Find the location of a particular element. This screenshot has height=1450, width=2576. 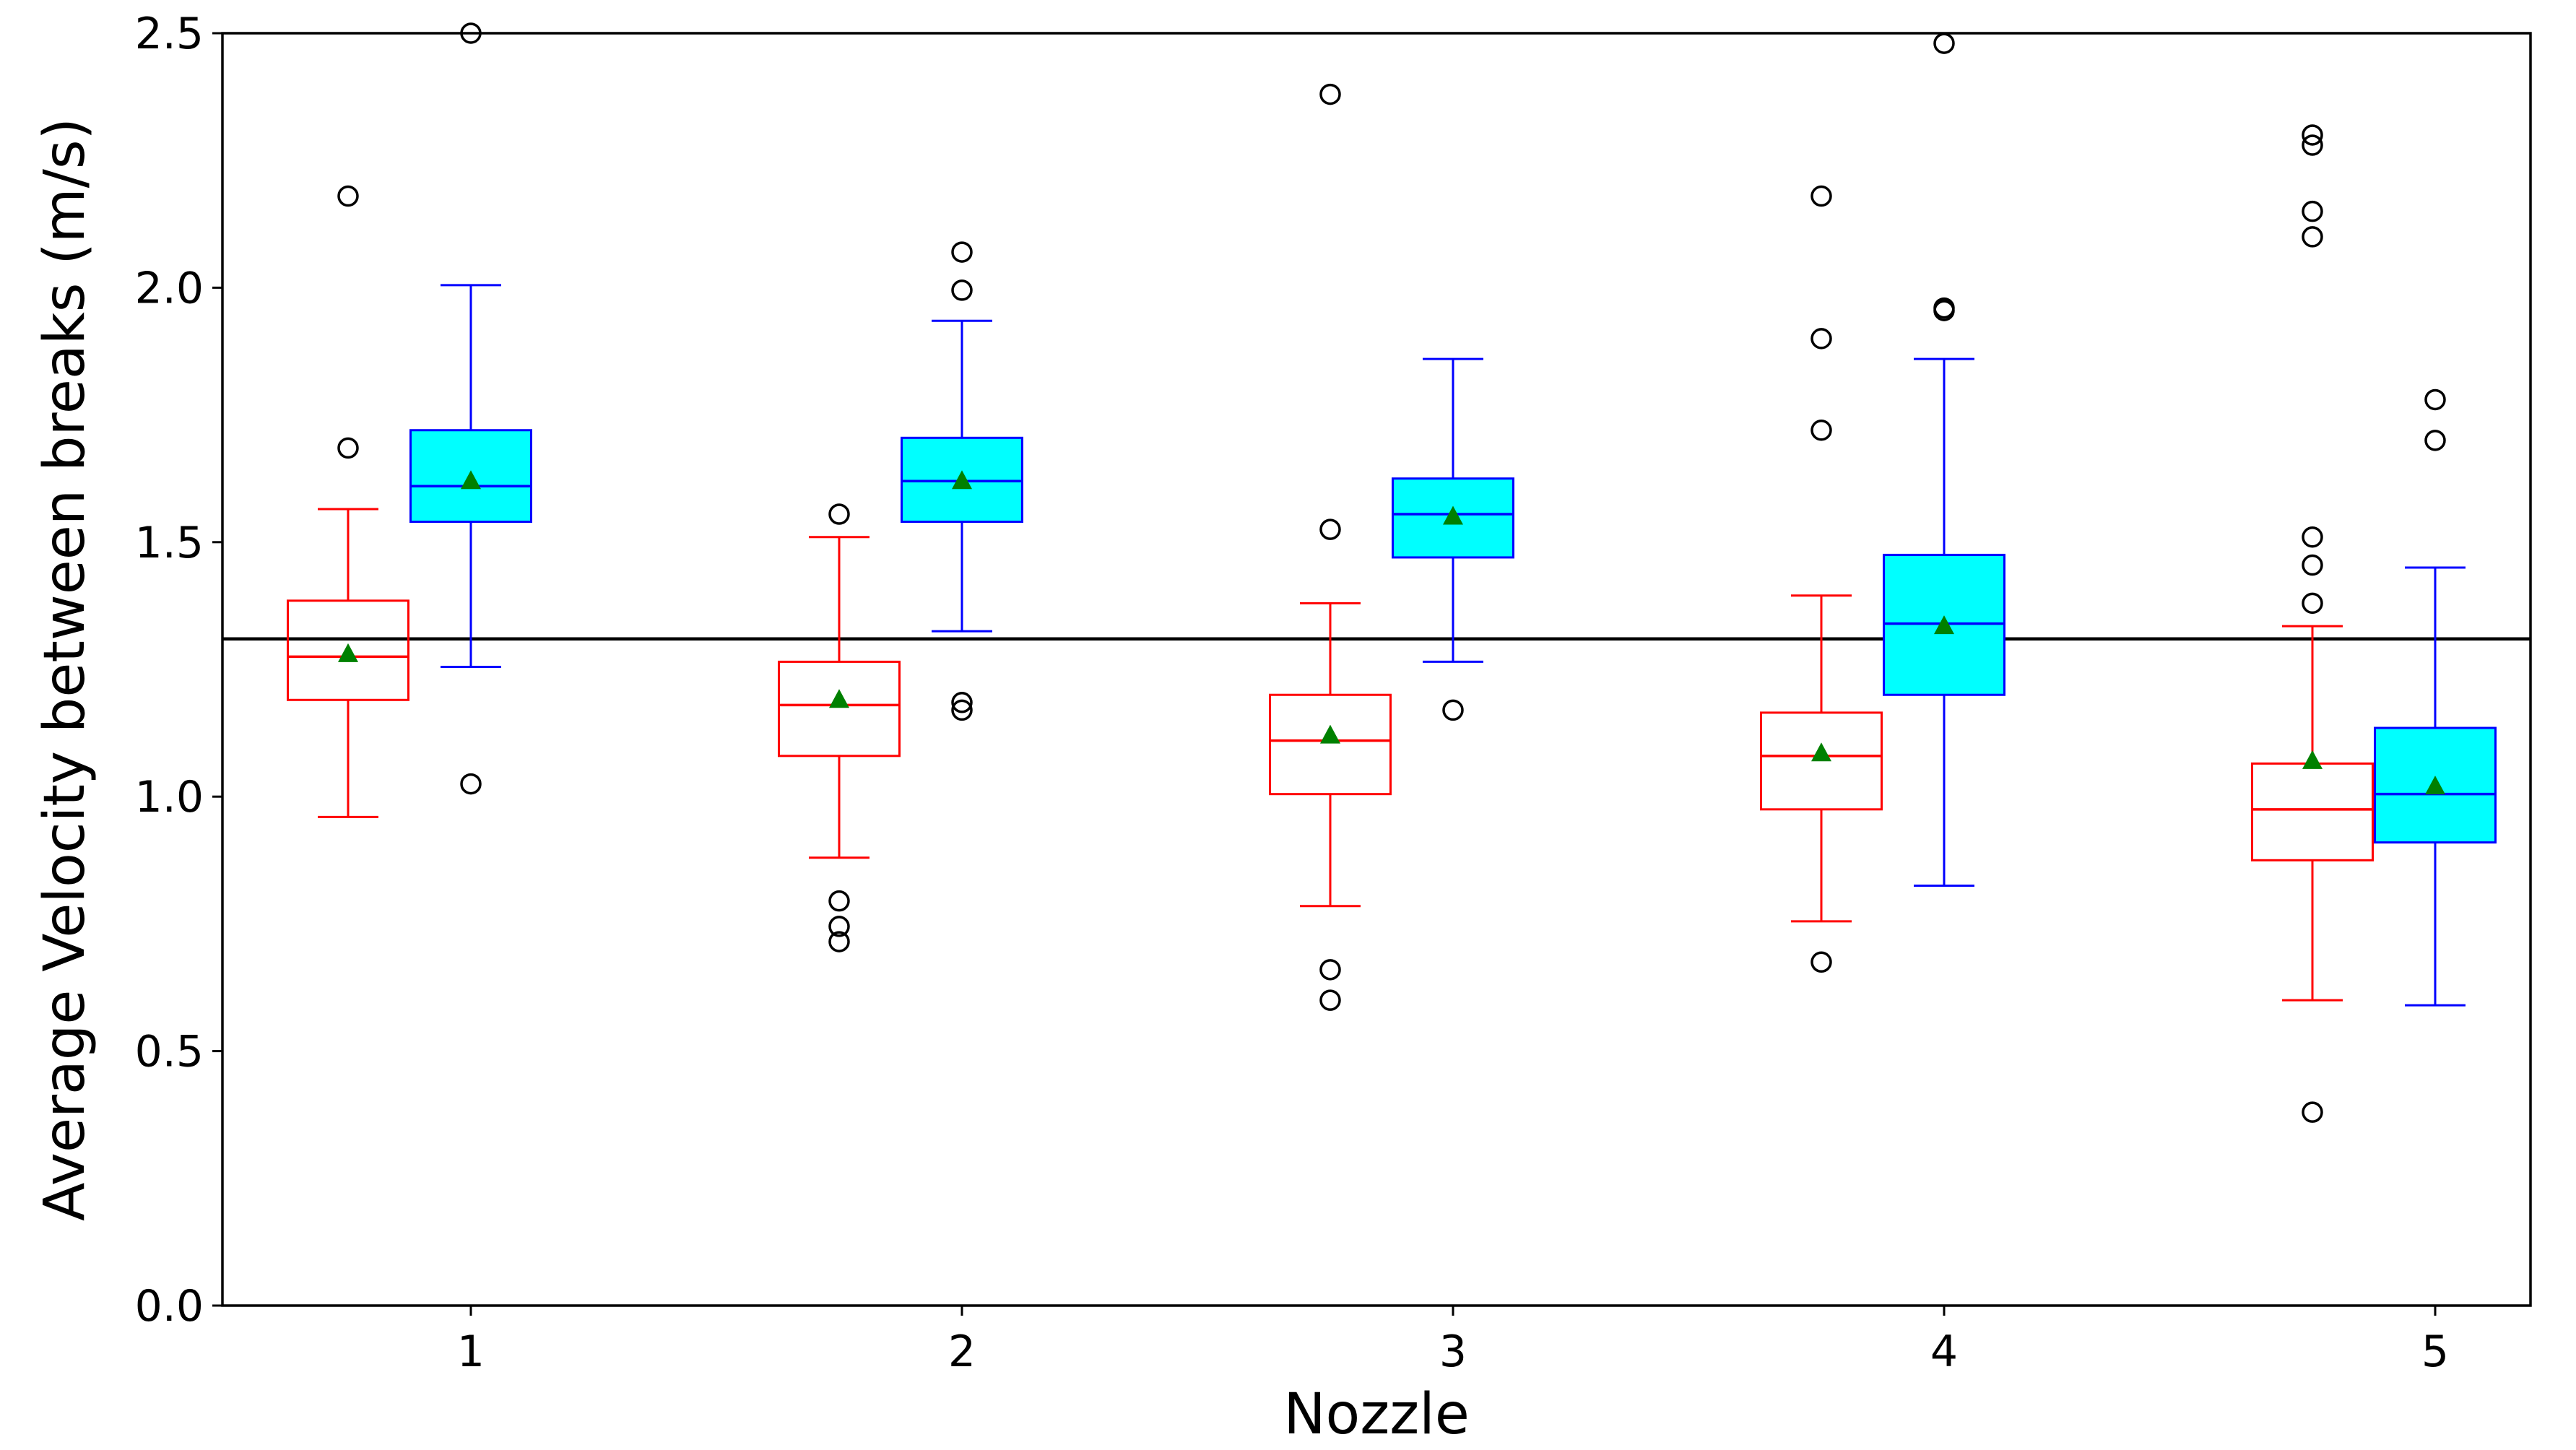

y-tick-label: 2.5 is located at coordinates (169, 34).